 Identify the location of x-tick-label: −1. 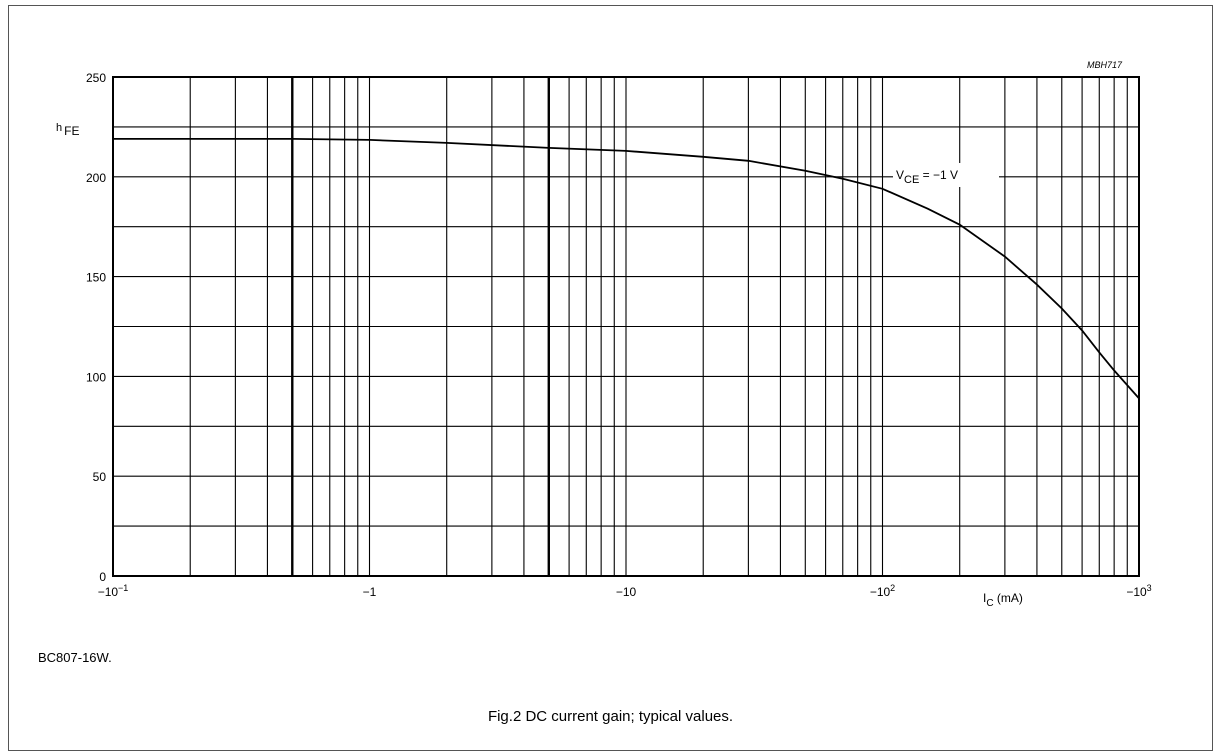
(370, 592).